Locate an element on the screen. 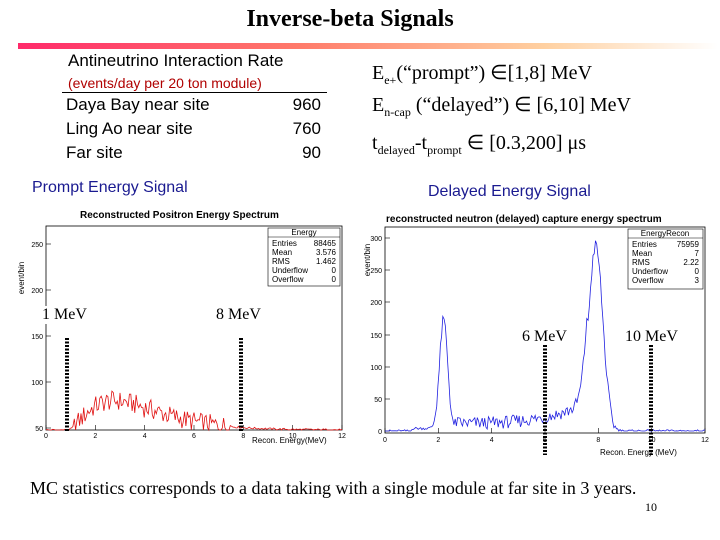  rate-table-title: Antineutrino Interaction Rate is located at coordinates (176, 60).